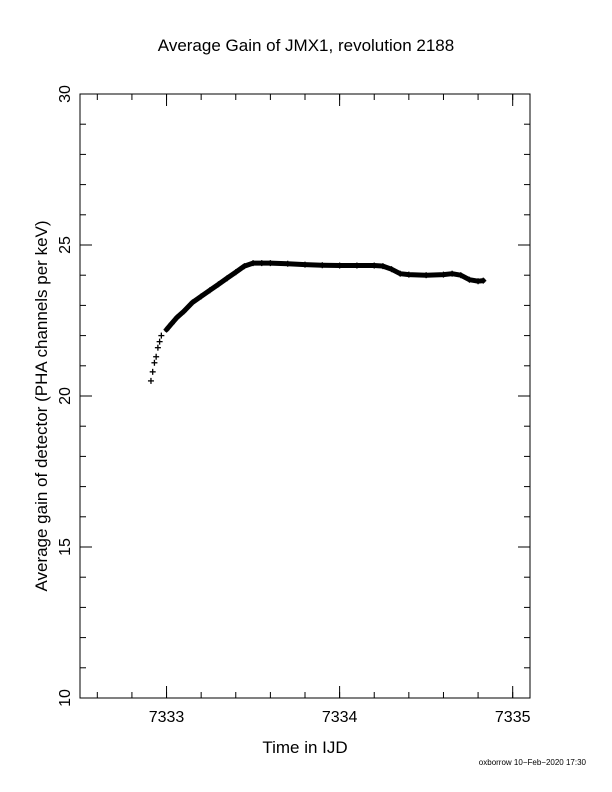  Describe the element at coordinates (65, 547) in the screenshot. I see `y-tick-label: 15` at that location.